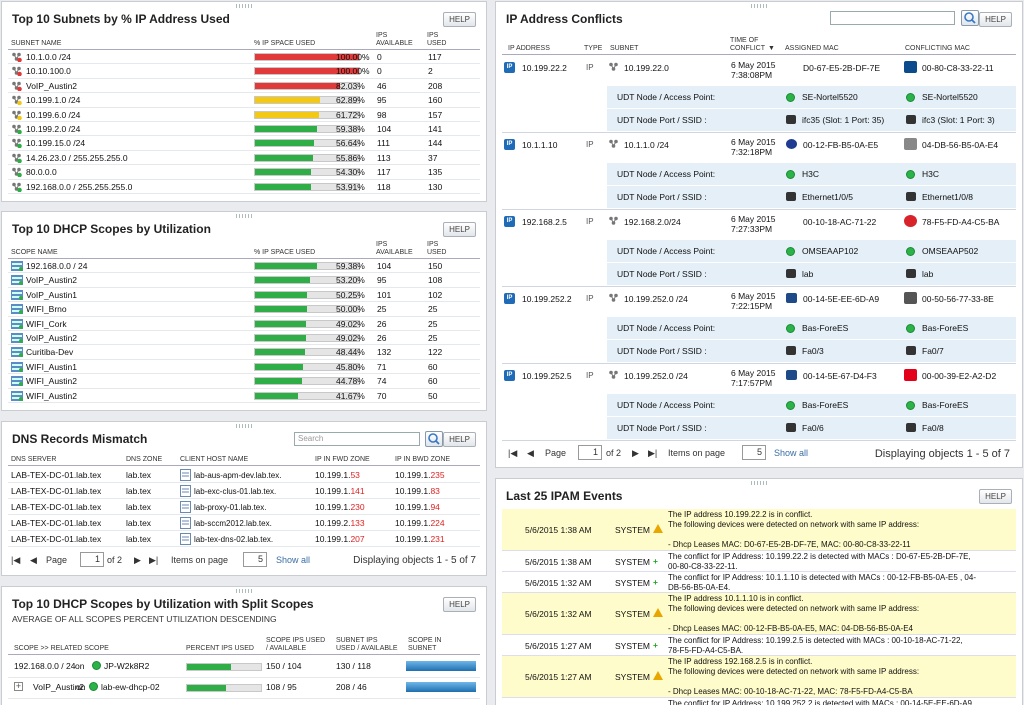  I want to click on col-conflicting-mac: CONFLICTING MAC, so click(937, 48).